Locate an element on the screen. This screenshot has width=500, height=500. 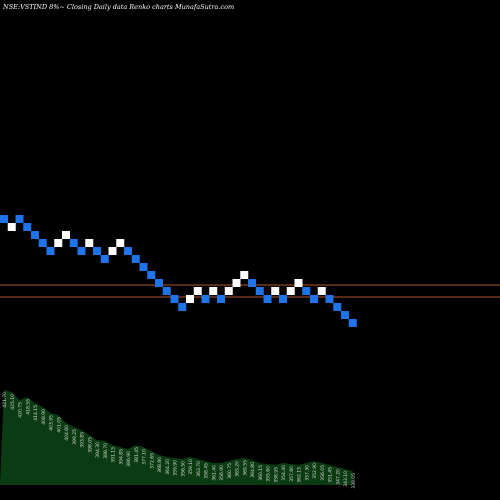
volume-label-13: 388.70 is located at coordinates (106, 451).